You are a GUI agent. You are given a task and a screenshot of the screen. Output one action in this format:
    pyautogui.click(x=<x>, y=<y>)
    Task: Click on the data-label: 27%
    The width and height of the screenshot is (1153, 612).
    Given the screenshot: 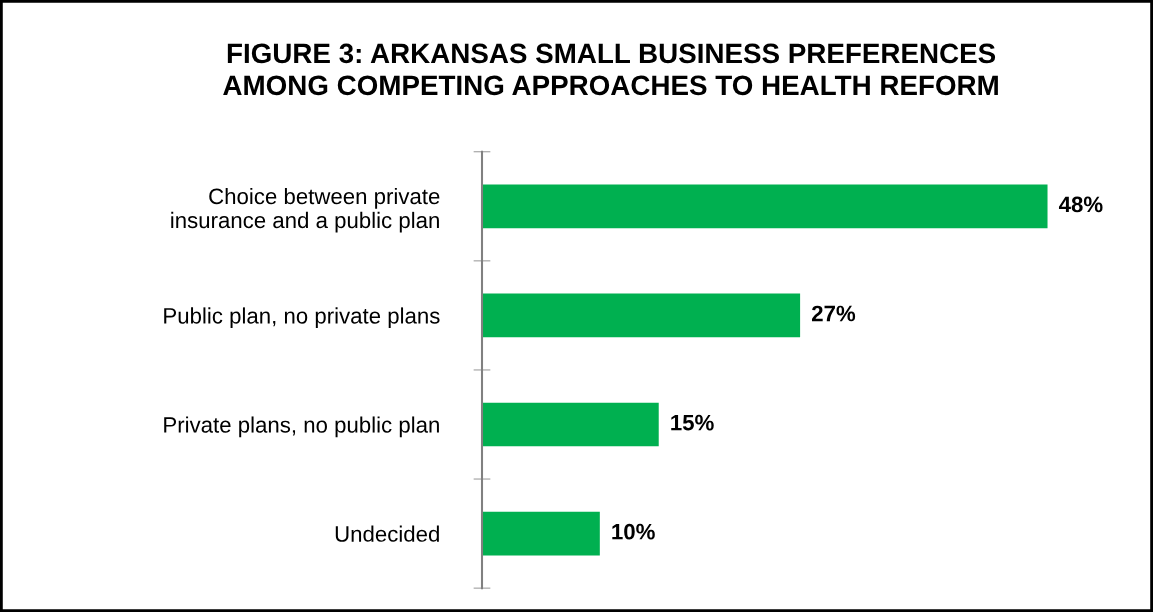 What is the action you would take?
    pyautogui.click(x=833, y=313)
    